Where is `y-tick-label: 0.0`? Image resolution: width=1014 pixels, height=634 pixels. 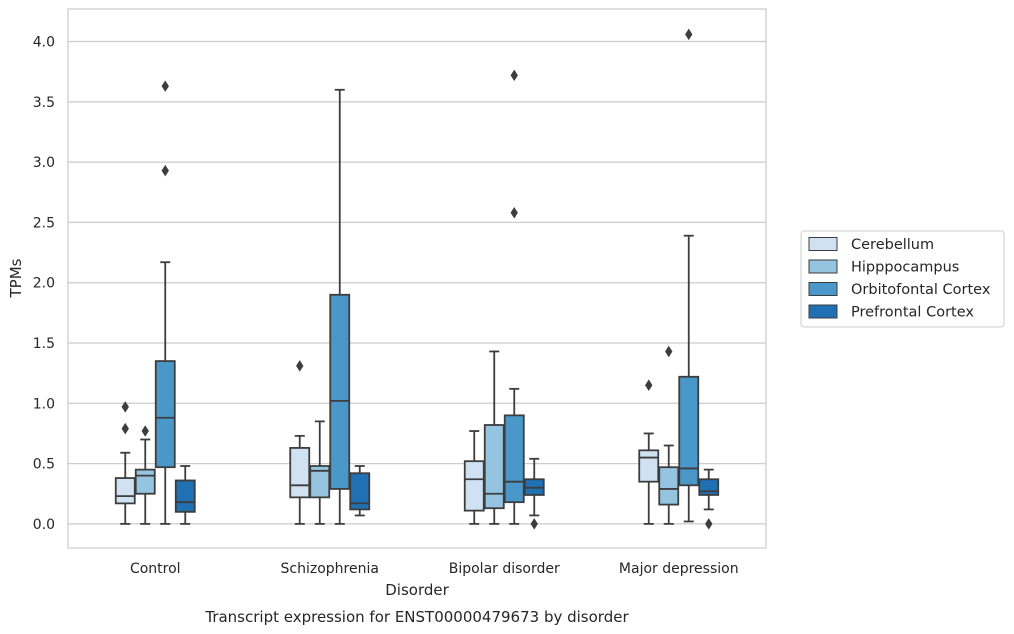
y-tick-label: 0.0 is located at coordinates (44, 525).